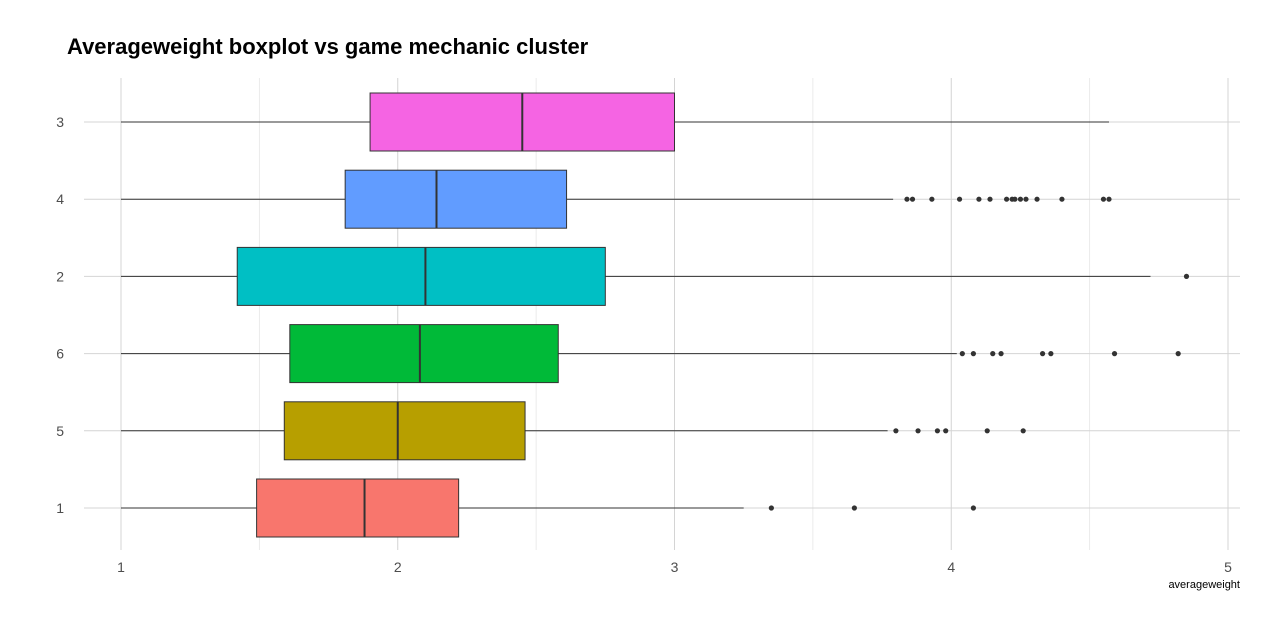  Describe the element at coordinates (951, 567) in the screenshot. I see `x-tick-label: 4` at that location.